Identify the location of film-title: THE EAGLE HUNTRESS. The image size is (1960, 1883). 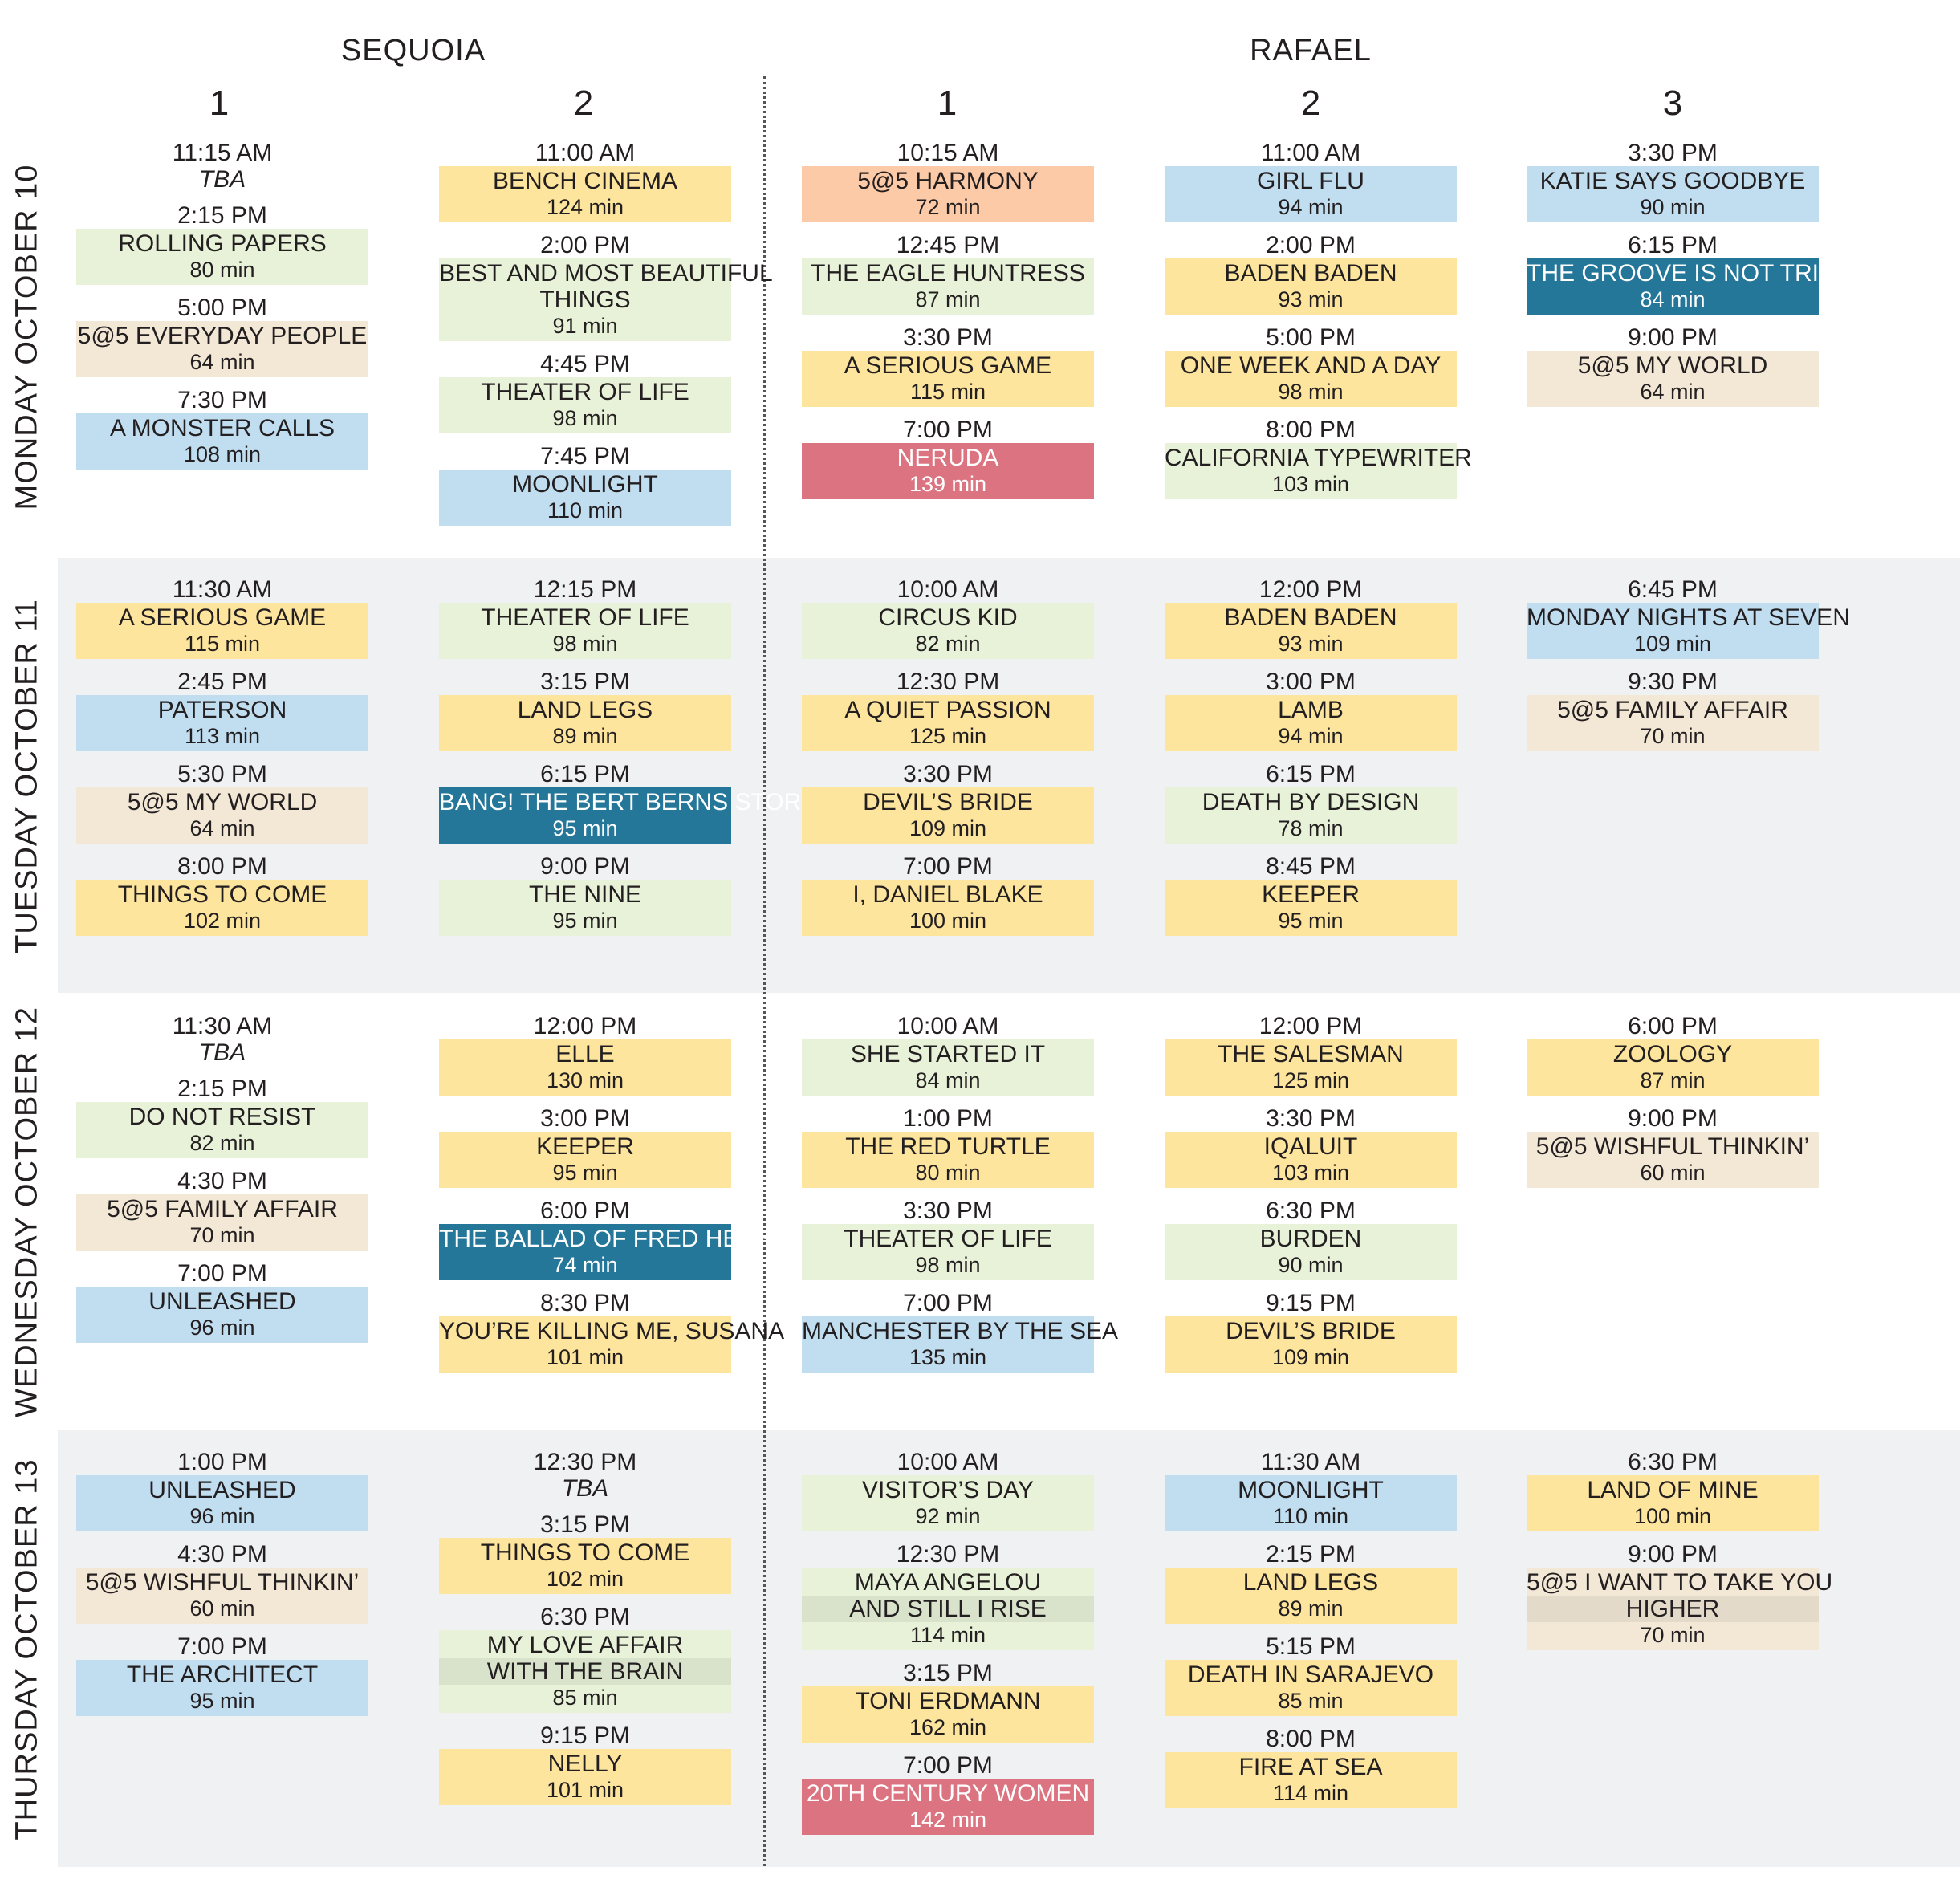
(948, 273).